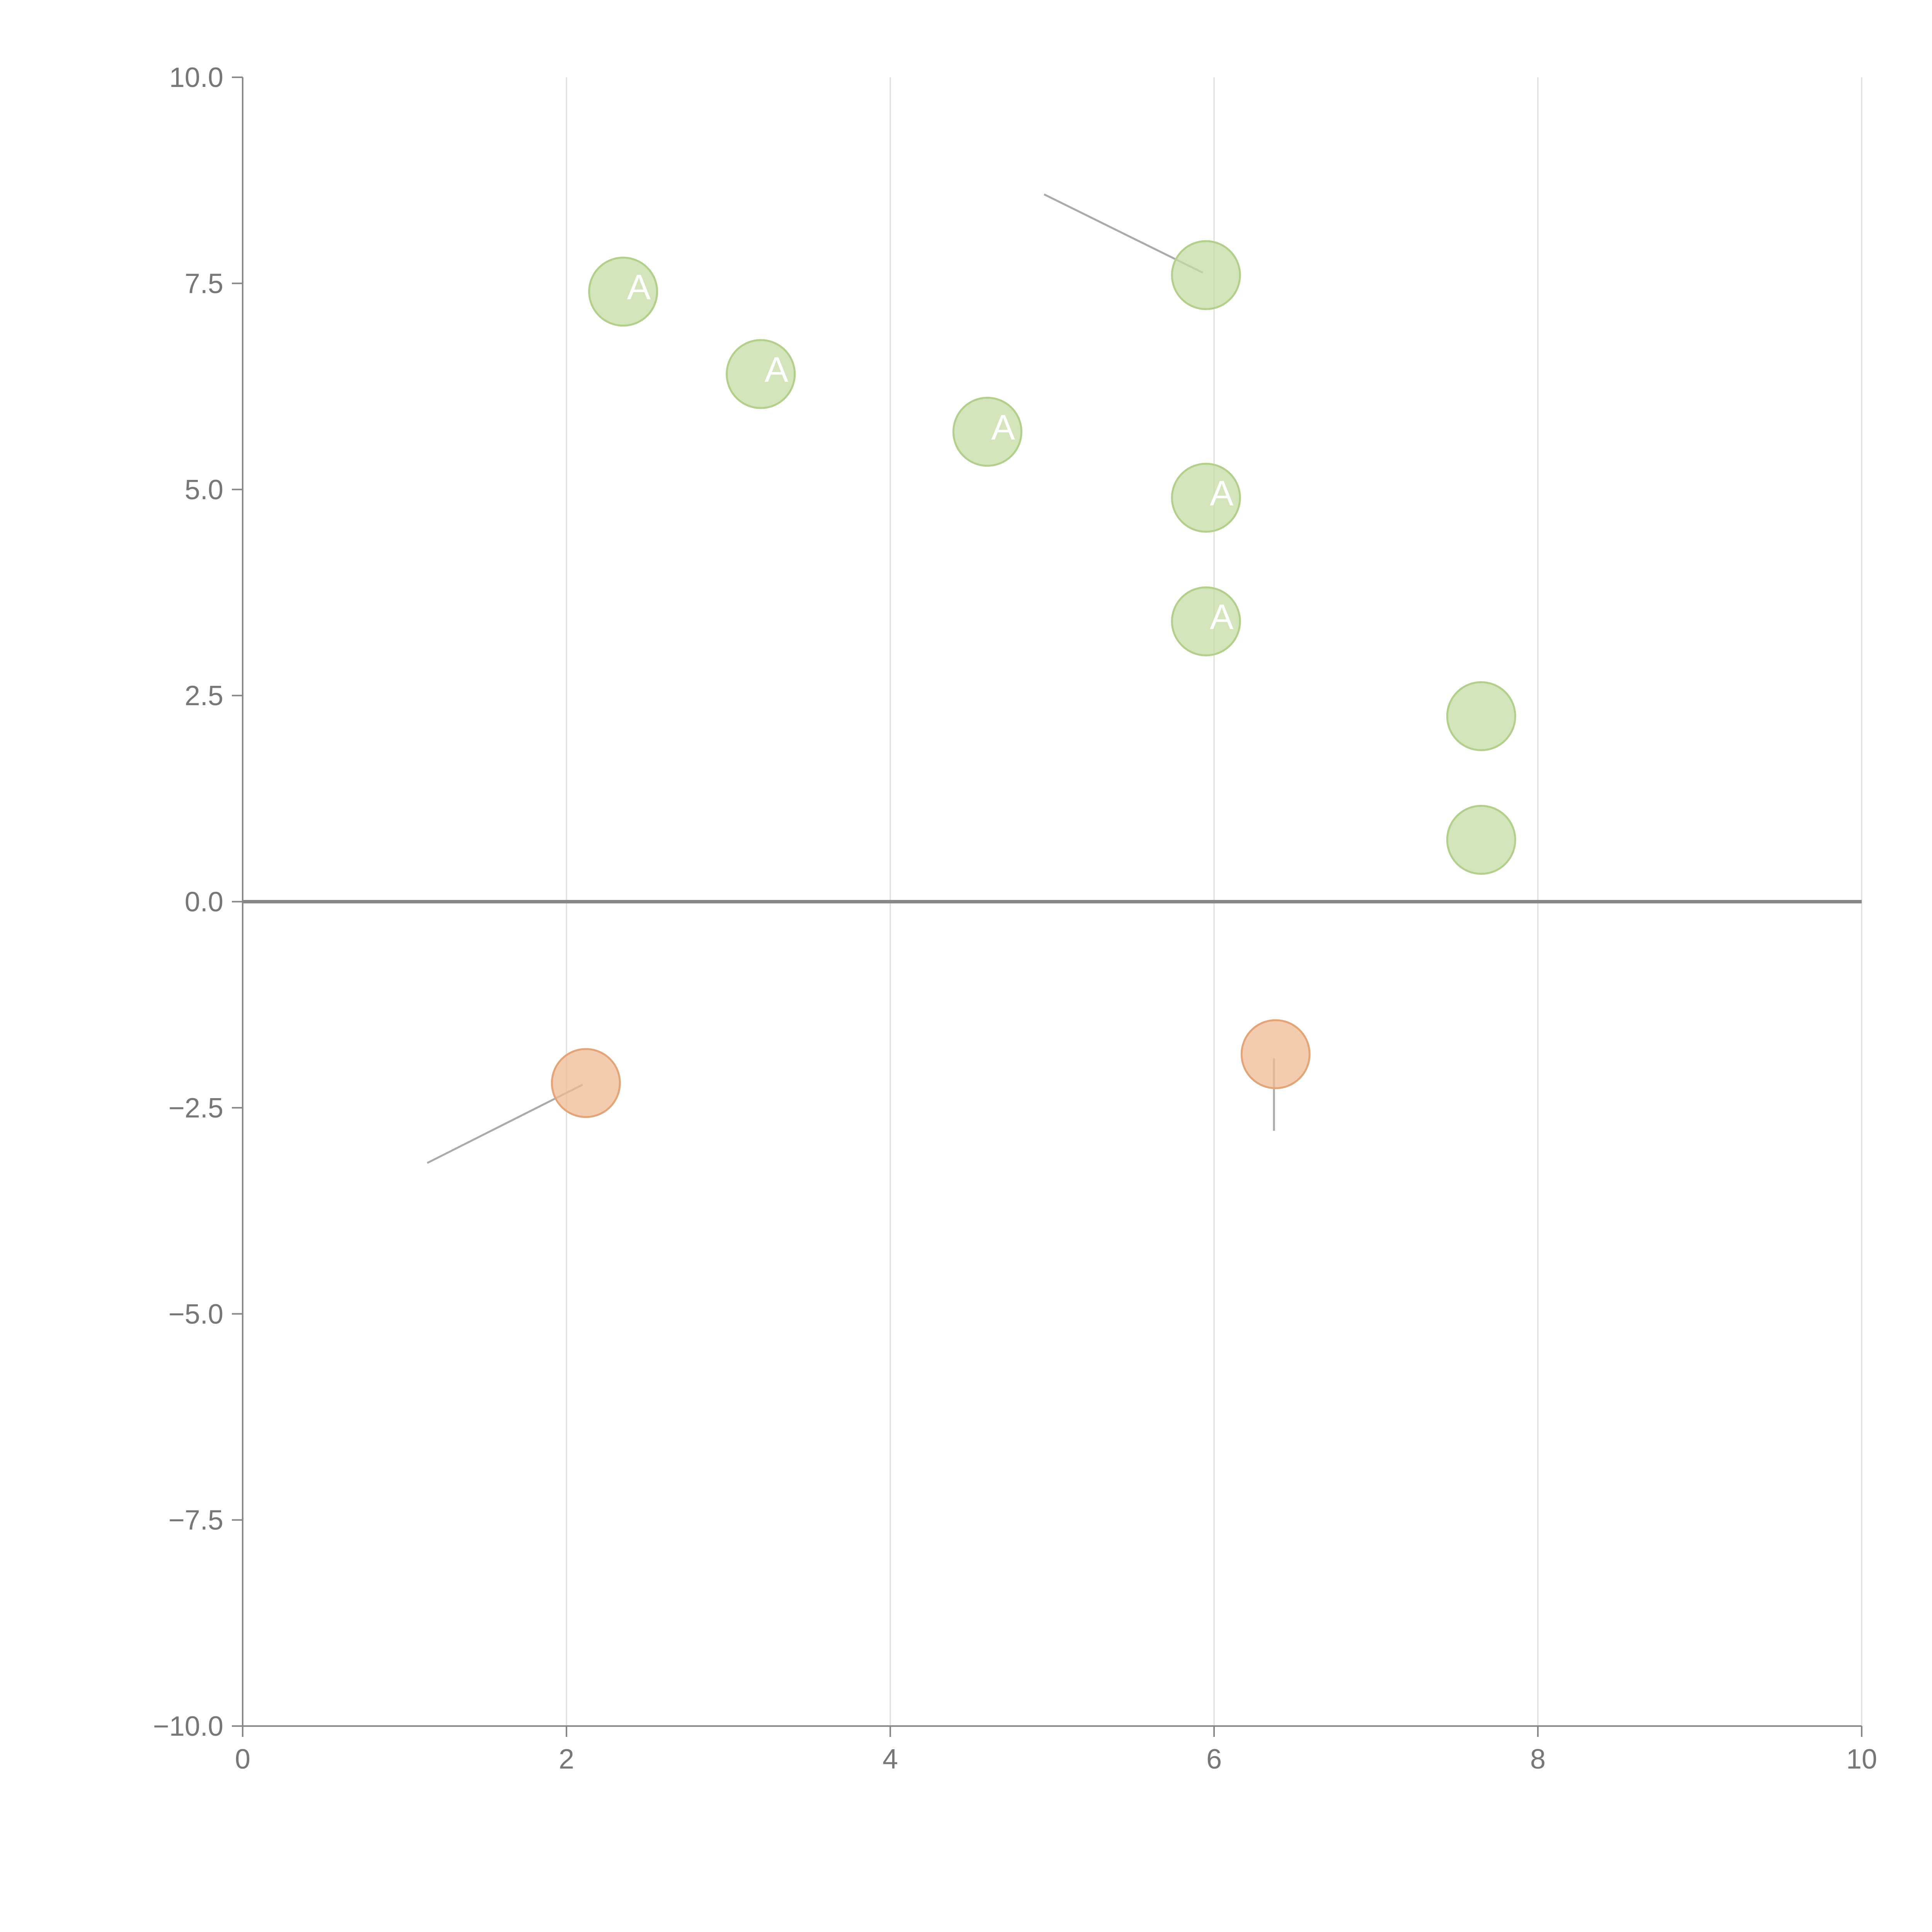 Image resolution: width=1932 pixels, height=1932 pixels. What do you see at coordinates (196, 1520) in the screenshot?
I see `y-tick-label: −7.5` at bounding box center [196, 1520].